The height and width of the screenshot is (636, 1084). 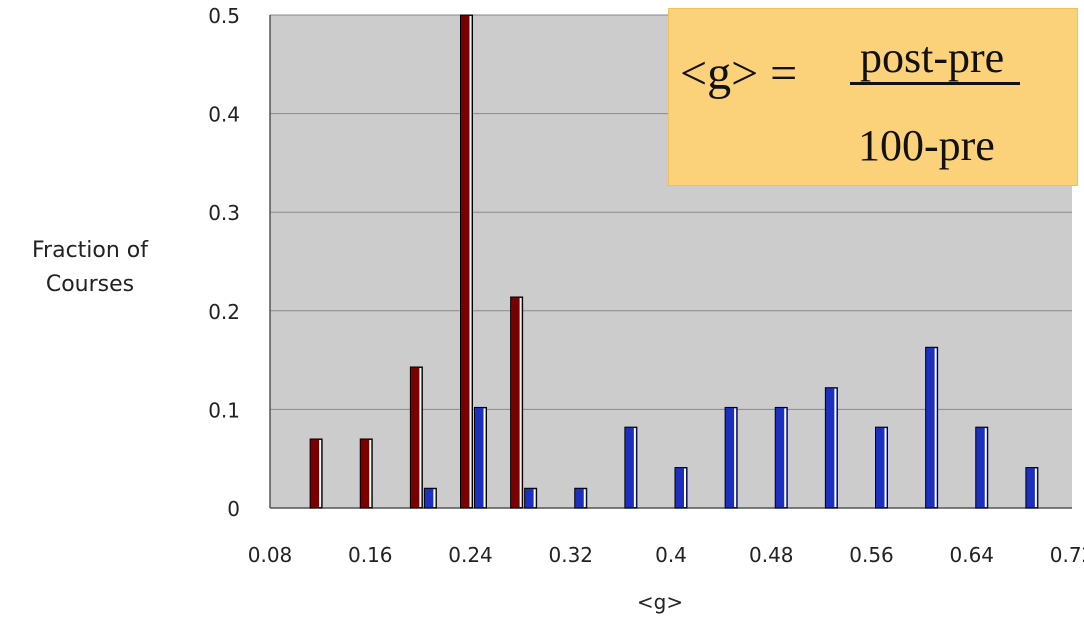 I want to click on x-tick-label: 0.16, so click(x=370, y=555).